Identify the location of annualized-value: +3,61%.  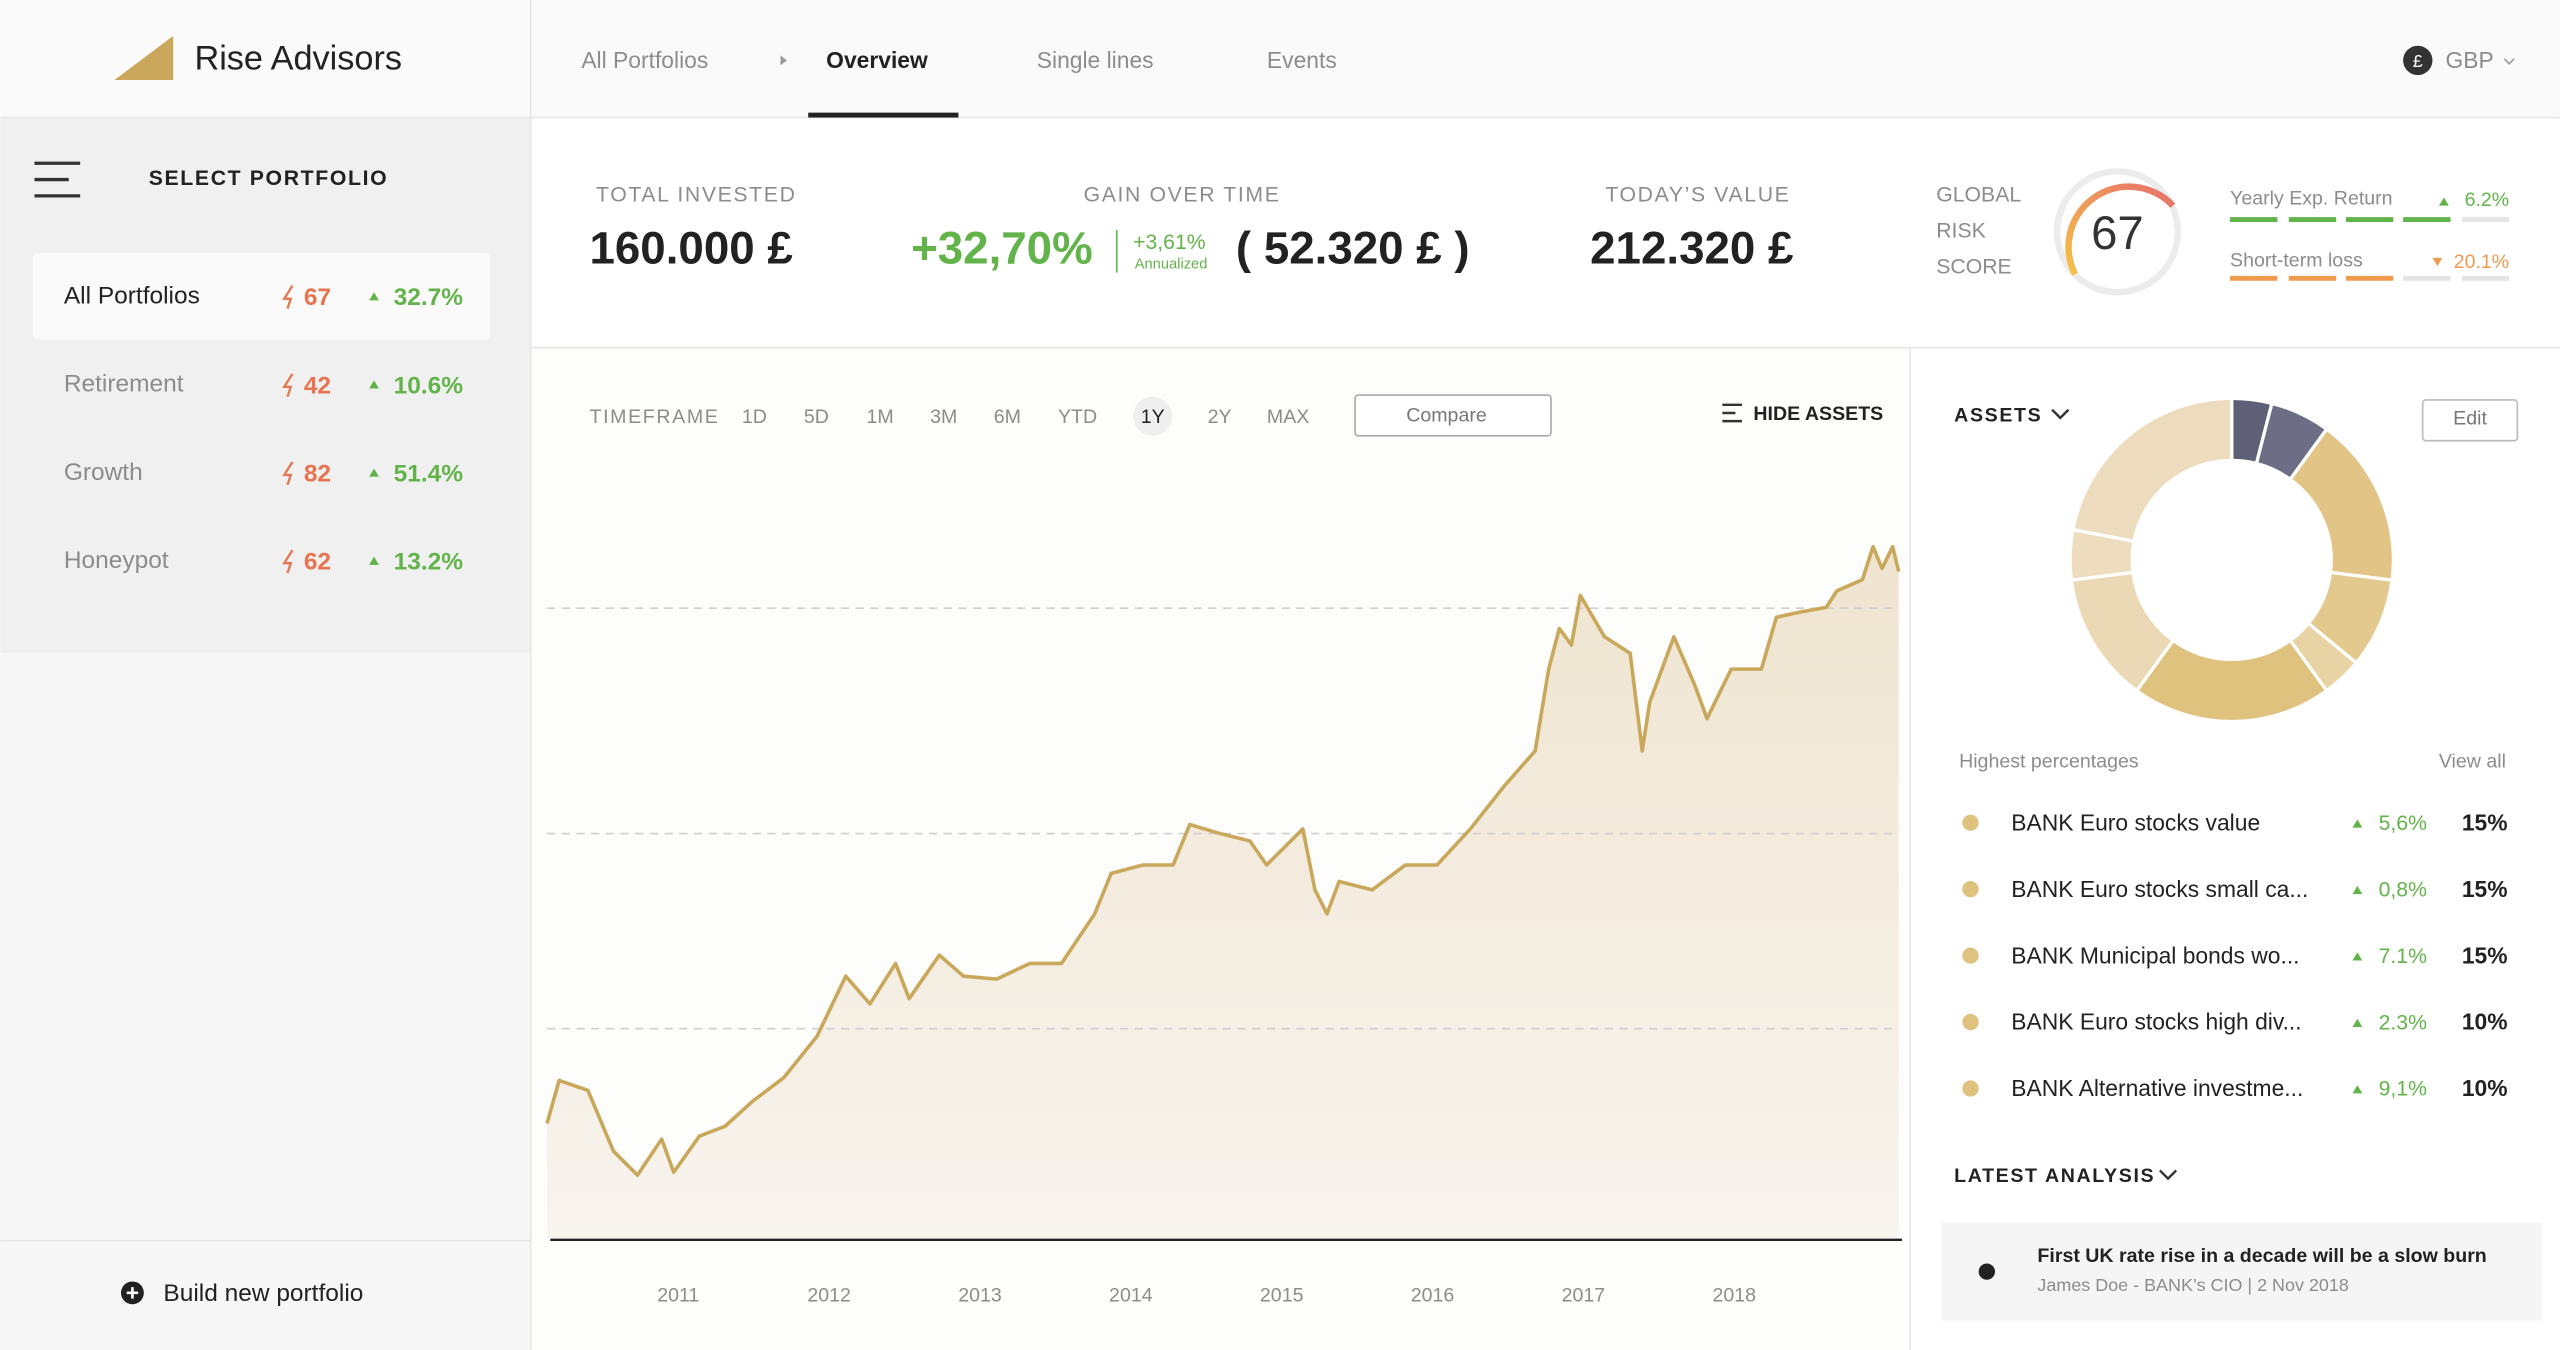
(1169, 242).